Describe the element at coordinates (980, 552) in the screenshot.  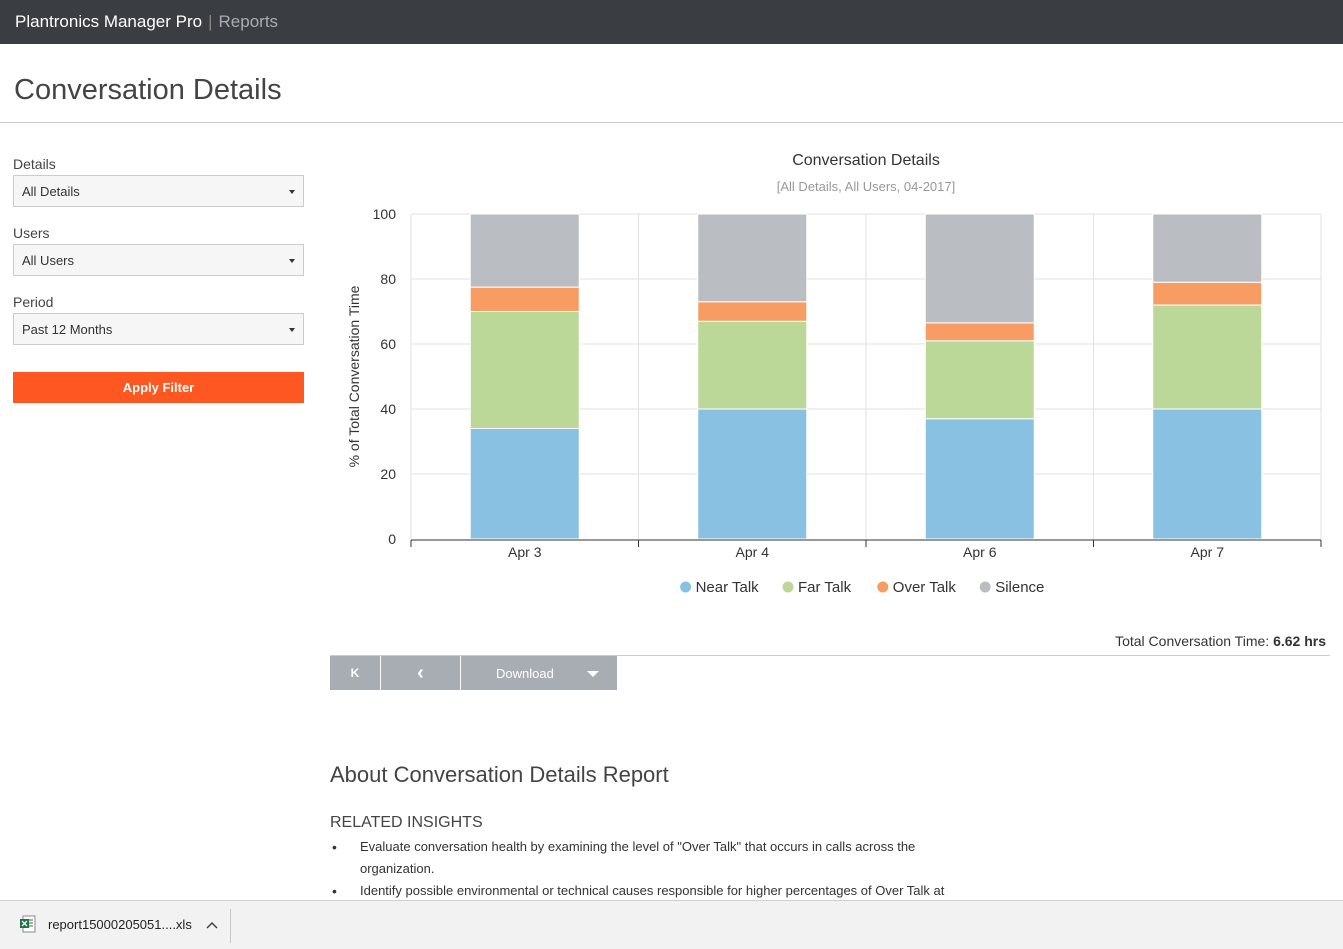
I see `x-tick-label: Apr 6` at that location.